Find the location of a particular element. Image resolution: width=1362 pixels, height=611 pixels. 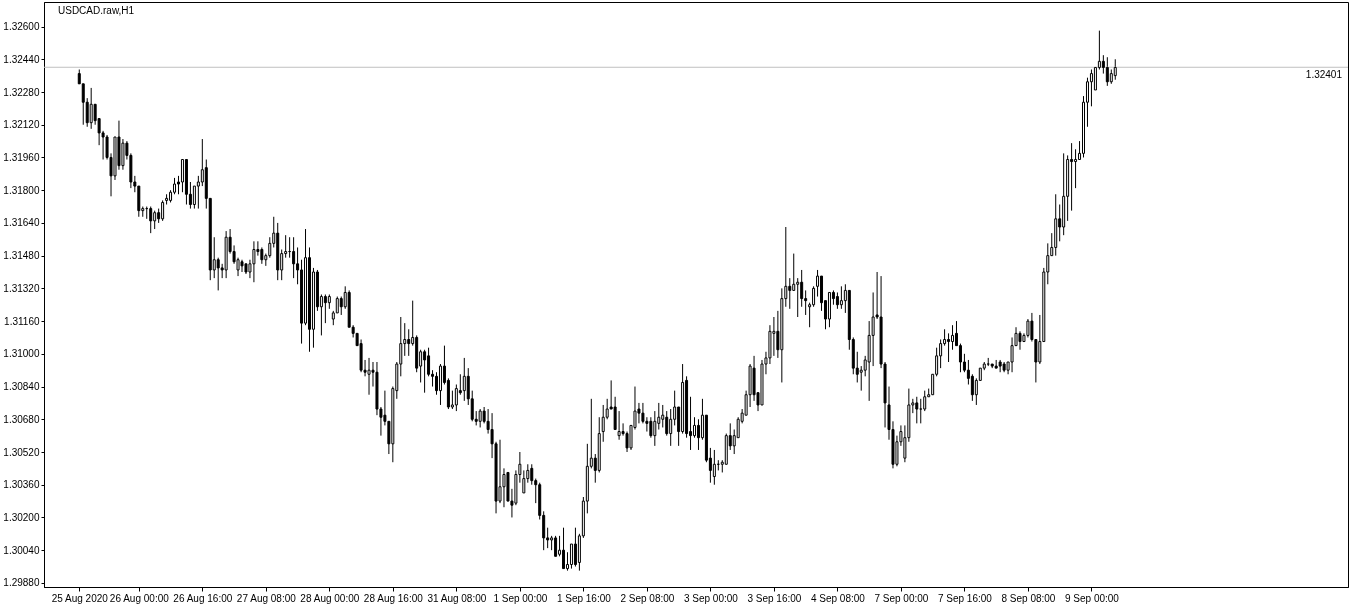

x-tick-label: 25 Aug 2020 is located at coordinates (80, 598).